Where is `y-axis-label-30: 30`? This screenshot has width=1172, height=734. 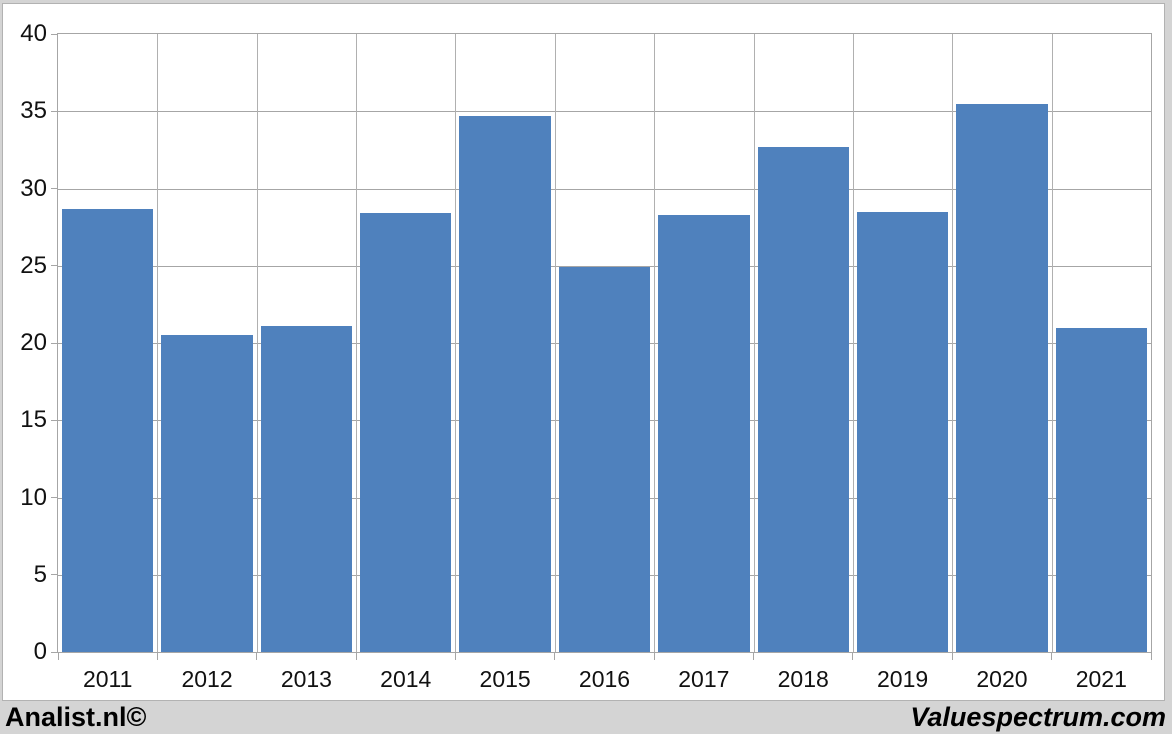 y-axis-label-30: 30 is located at coordinates (33, 188).